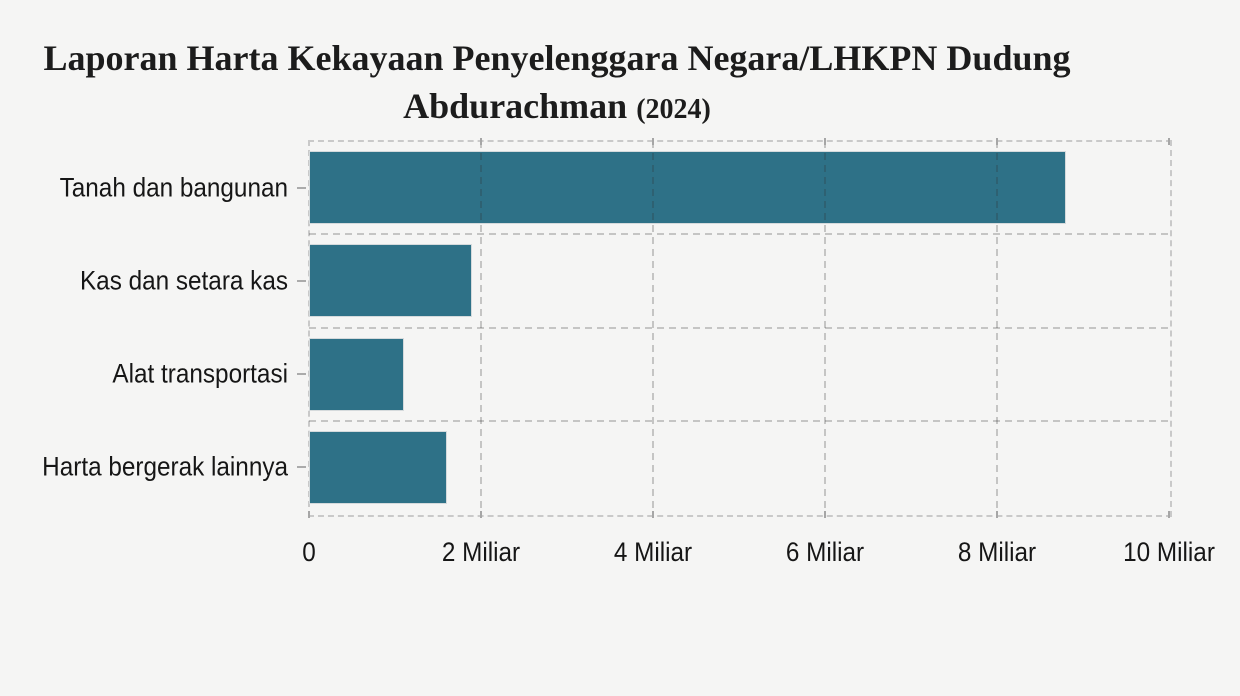 This screenshot has height=696, width=1240. Describe the element at coordinates (356, 374) in the screenshot. I see `bar-alat-transportasi` at that location.